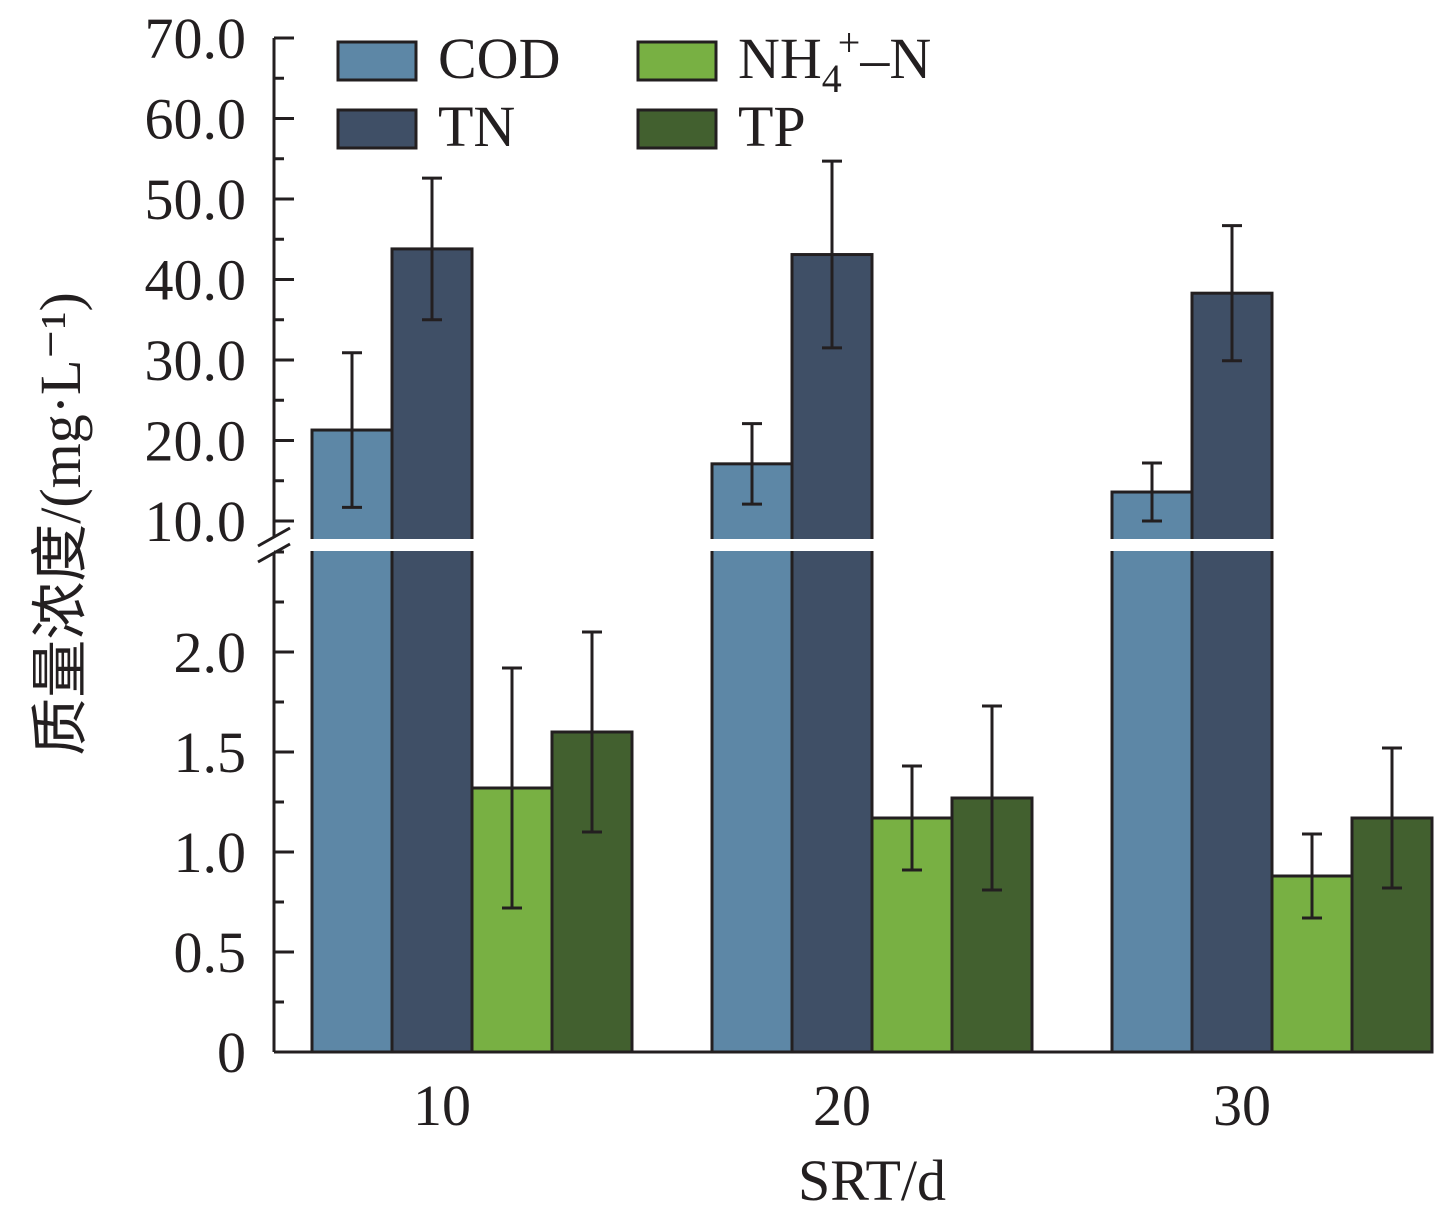 Image resolution: width=1435 pixels, height=1222 pixels. What do you see at coordinates (196, 360) in the screenshot?
I see `y-tick-label: 30.0` at bounding box center [196, 360].